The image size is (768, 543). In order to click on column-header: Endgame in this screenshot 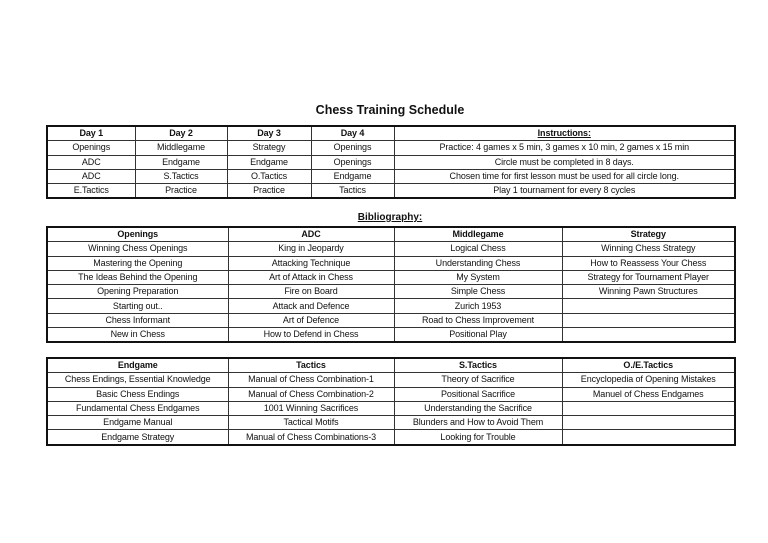, I will do `click(137, 365)`.